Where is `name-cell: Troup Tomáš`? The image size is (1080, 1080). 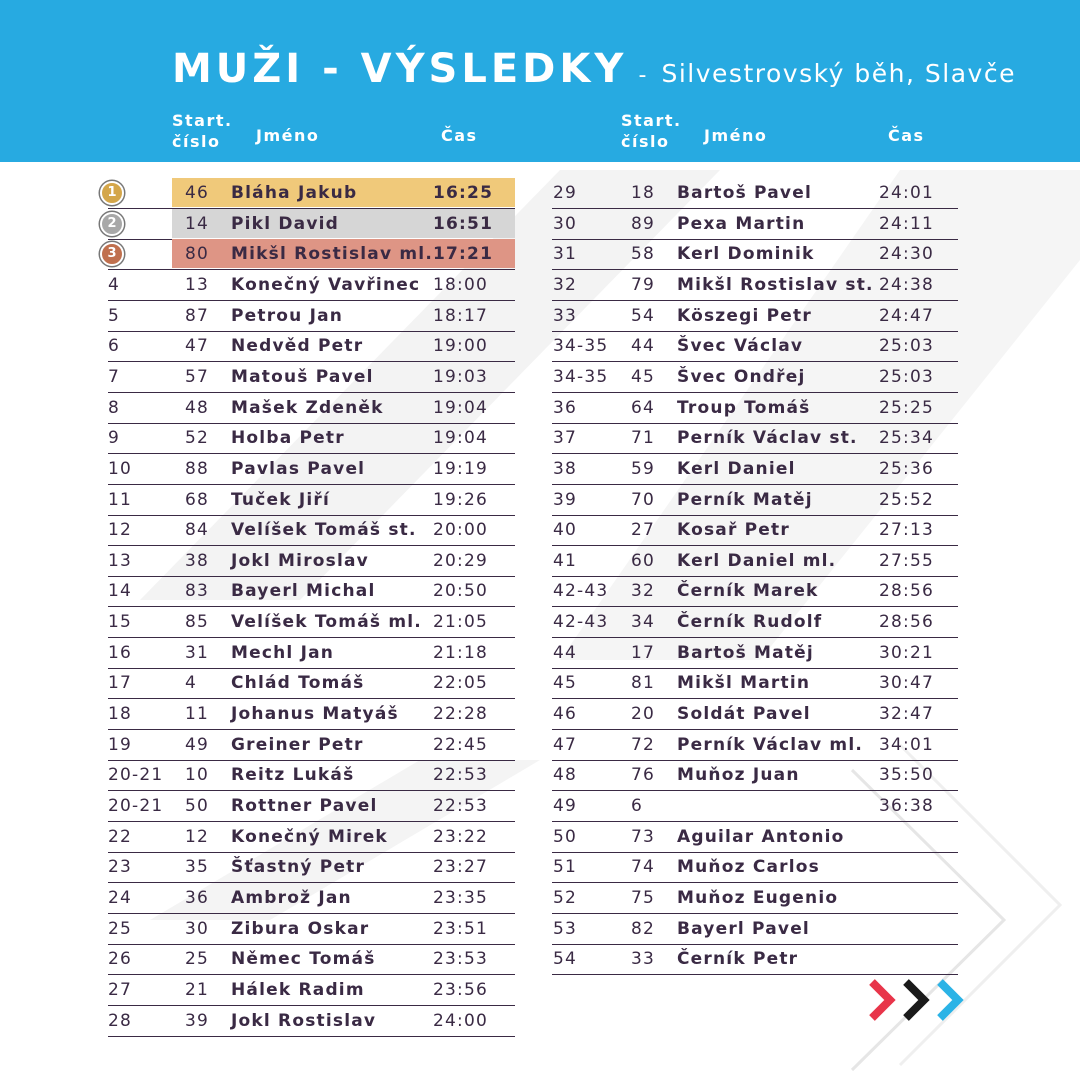 name-cell: Troup Tomáš is located at coordinates (744, 407).